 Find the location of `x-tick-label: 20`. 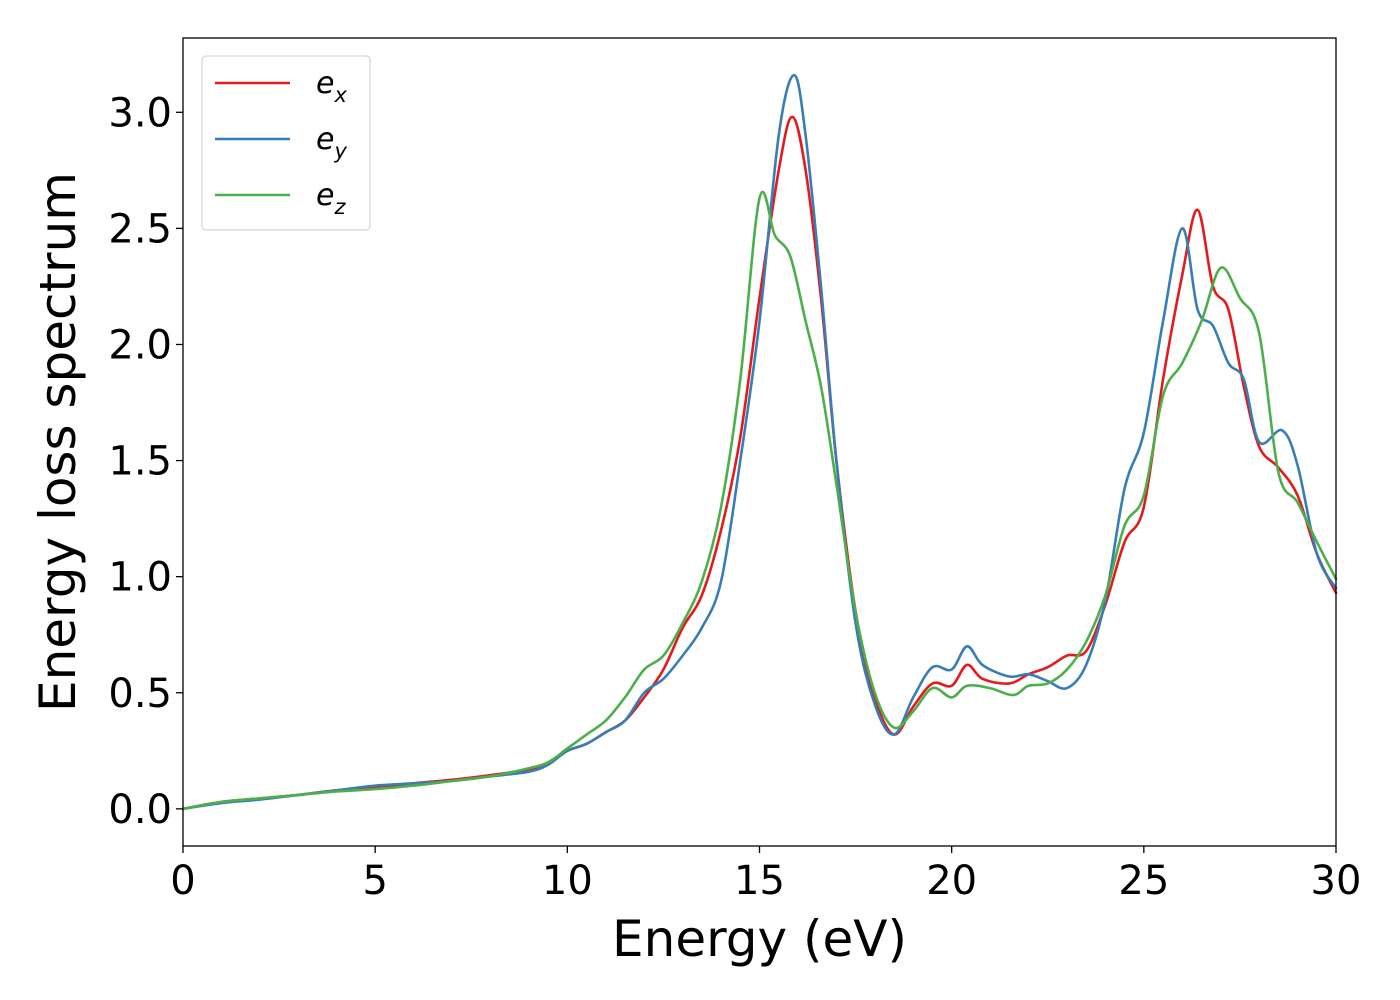

x-tick-label: 20 is located at coordinates (951, 881).